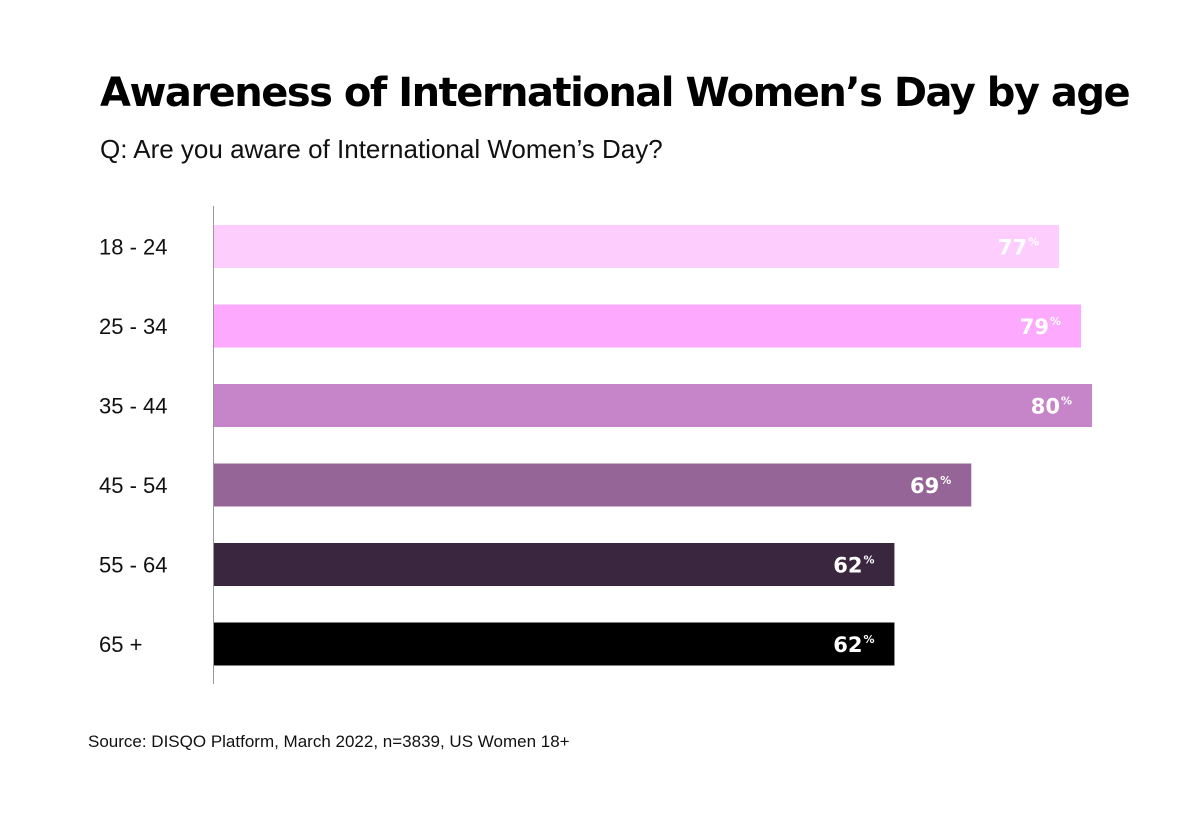  What do you see at coordinates (1034, 327) in the screenshot?
I see `value-label: 79` at bounding box center [1034, 327].